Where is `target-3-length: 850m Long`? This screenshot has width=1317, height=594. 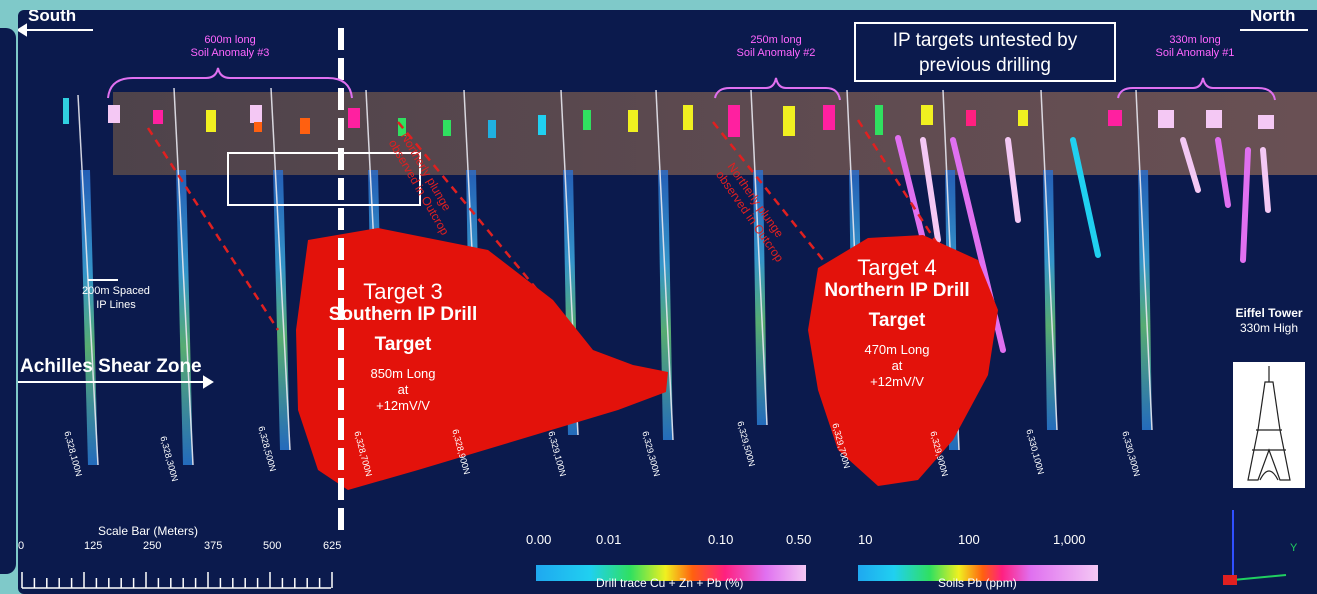
target-3-length: 850m Long is located at coordinates (403, 374).